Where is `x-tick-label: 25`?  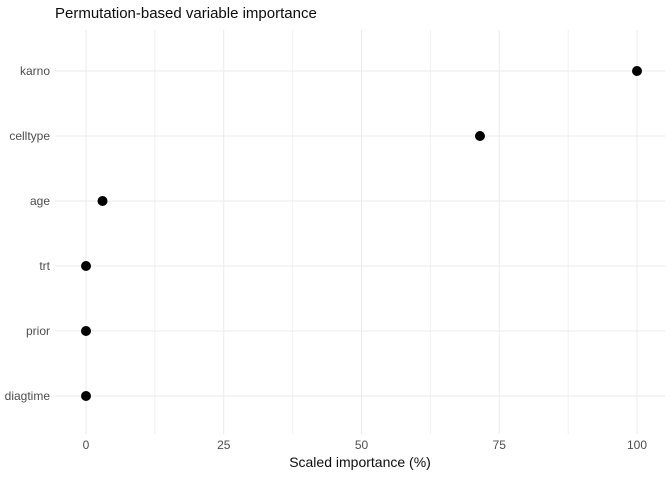
x-tick-label: 25 is located at coordinates (224, 445).